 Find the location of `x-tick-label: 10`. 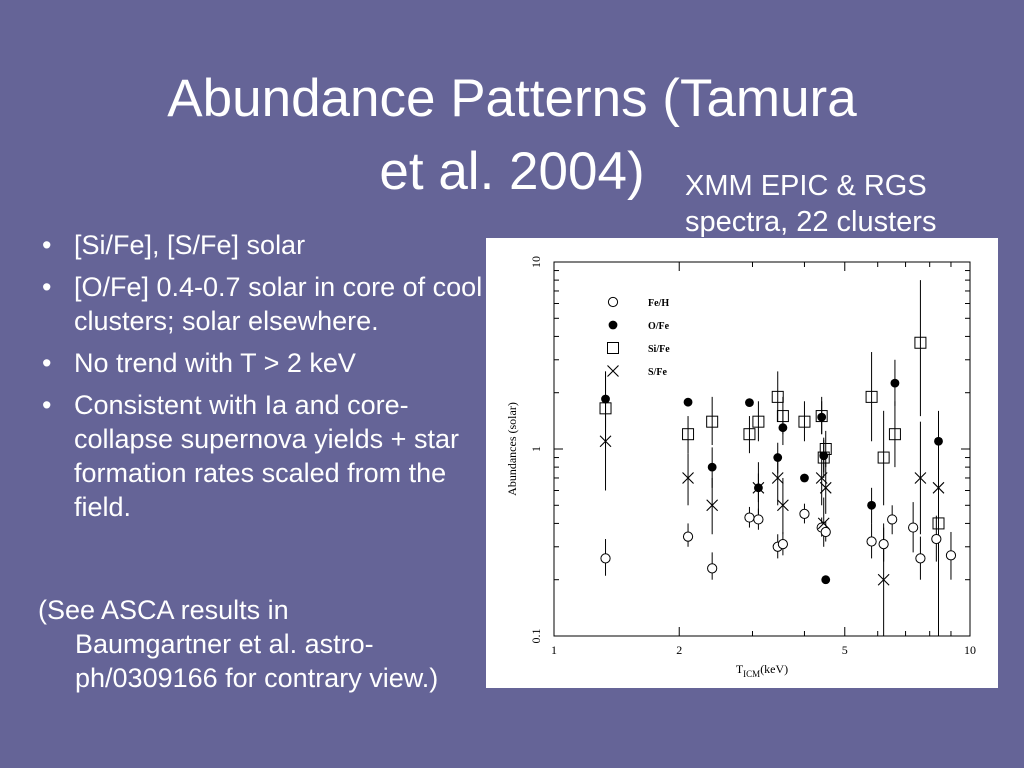

x-tick-label: 10 is located at coordinates (970, 650).